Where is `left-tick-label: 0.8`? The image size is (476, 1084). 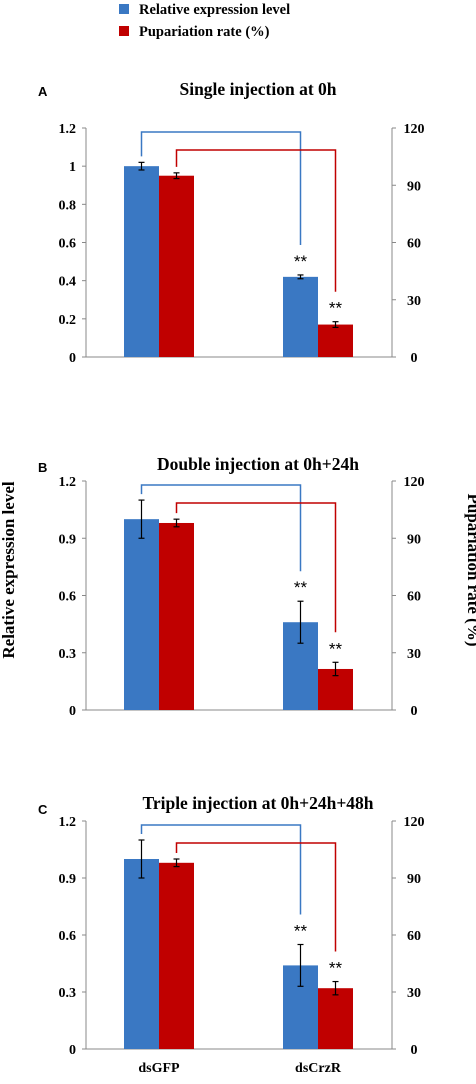
left-tick-label: 0.8 is located at coordinates (68, 205).